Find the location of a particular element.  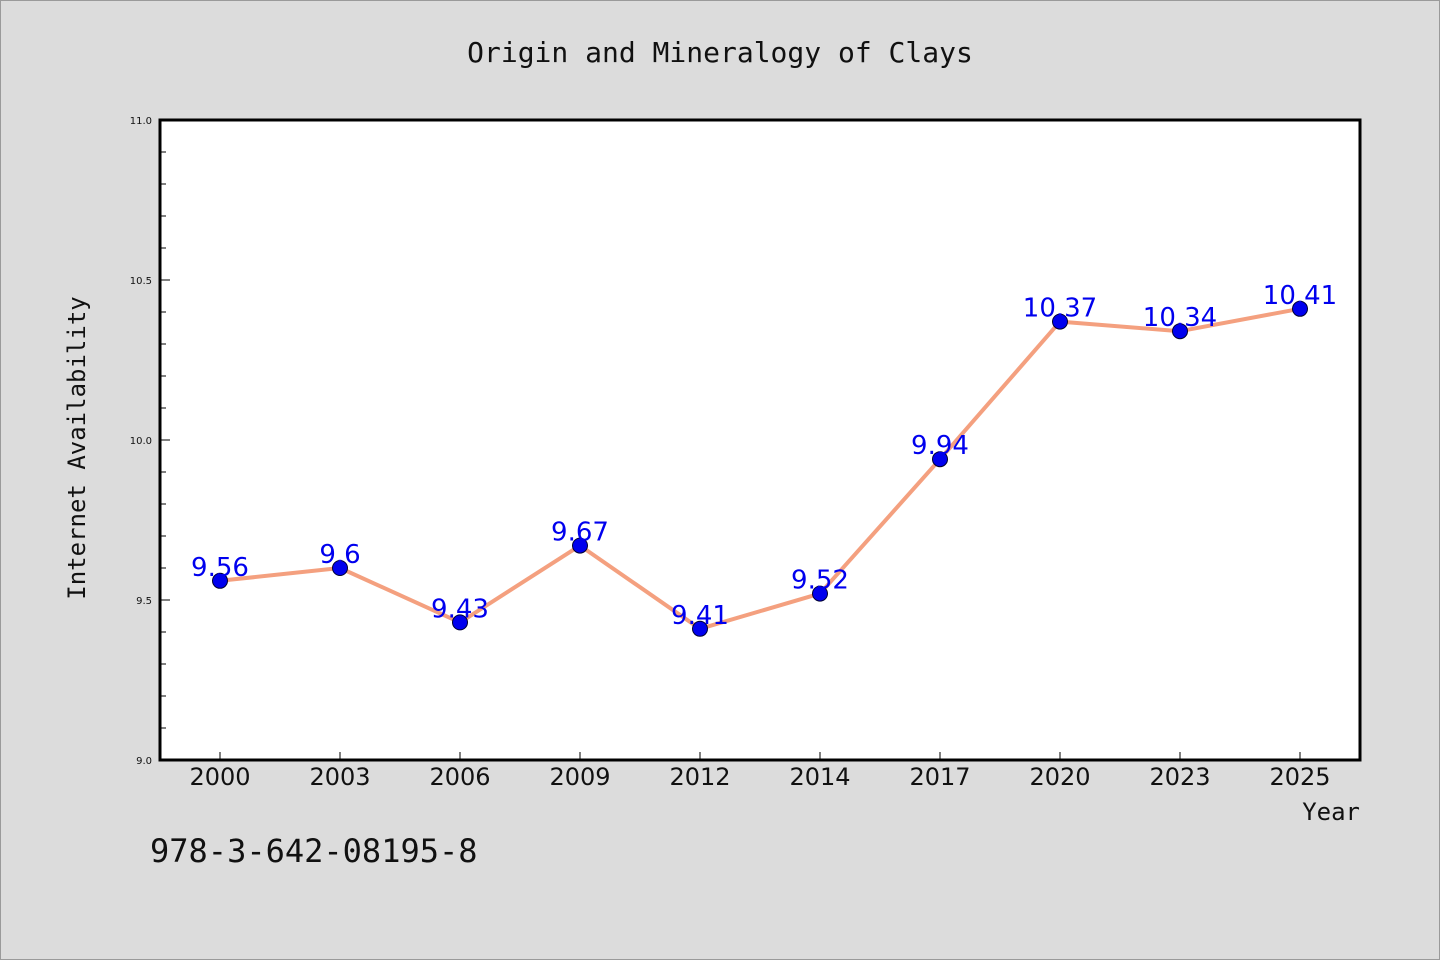

x-tick-label: 2006 is located at coordinates (459, 777).